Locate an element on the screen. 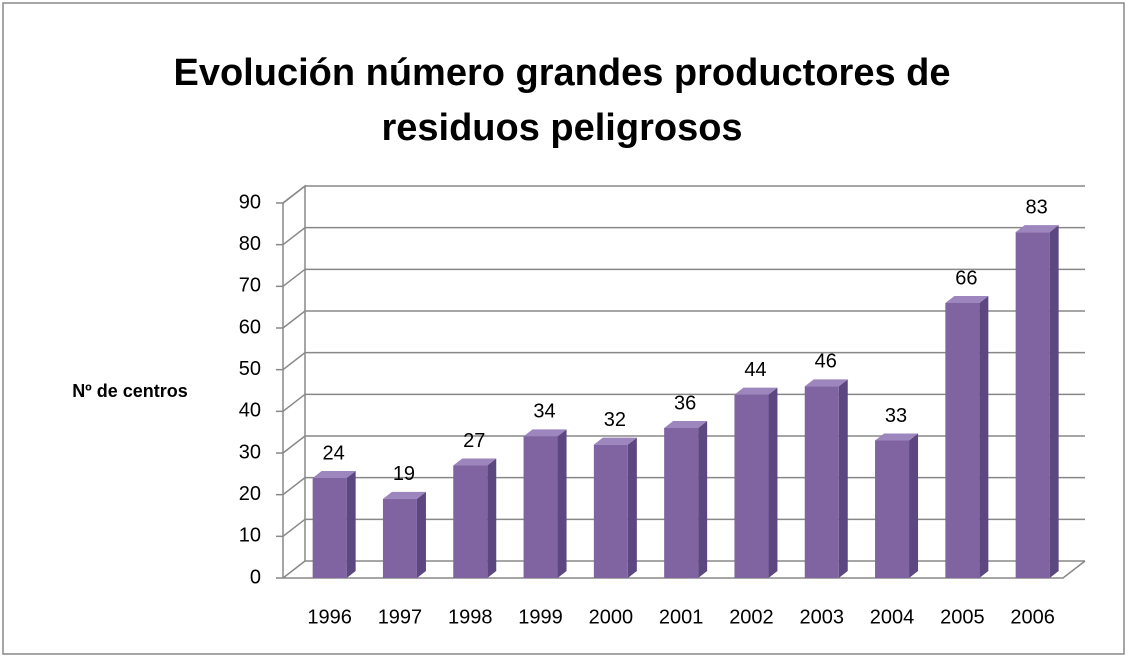 The width and height of the screenshot is (1128, 658). y-tick-label: 10 is located at coordinates (250, 536).